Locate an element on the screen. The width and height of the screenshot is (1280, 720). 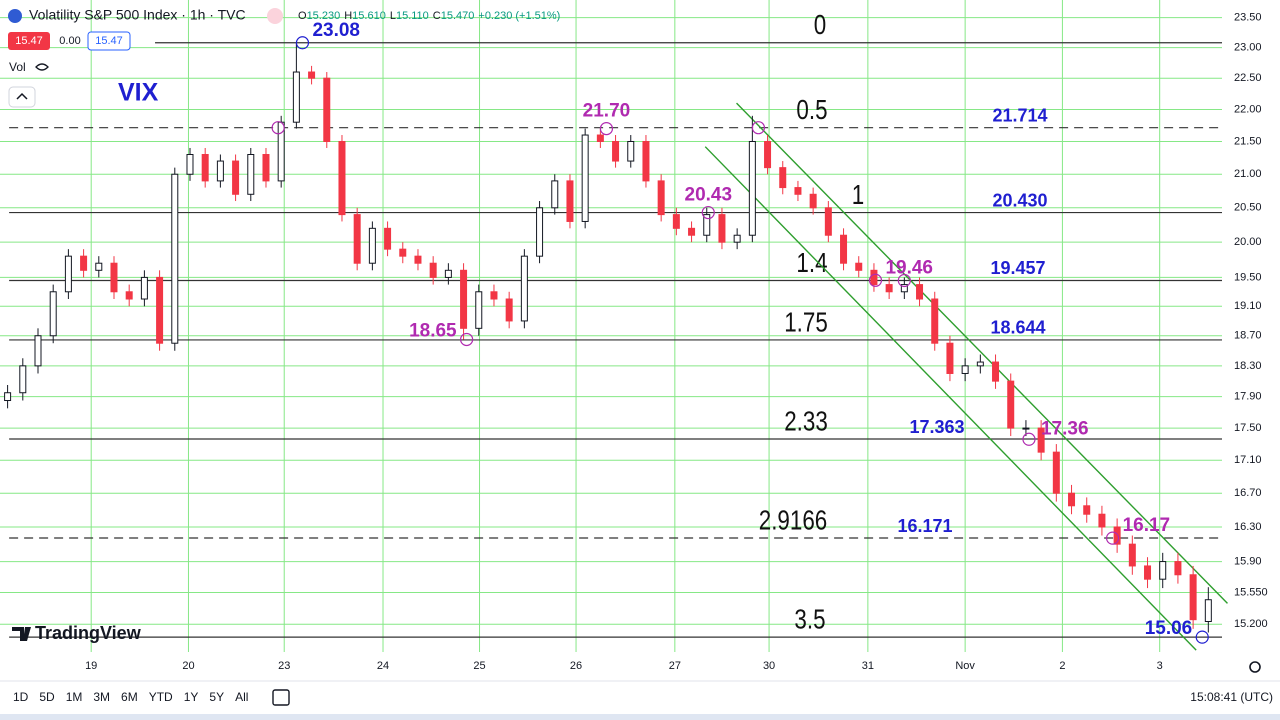
x-tick-label: 19 is located at coordinates (91, 666).